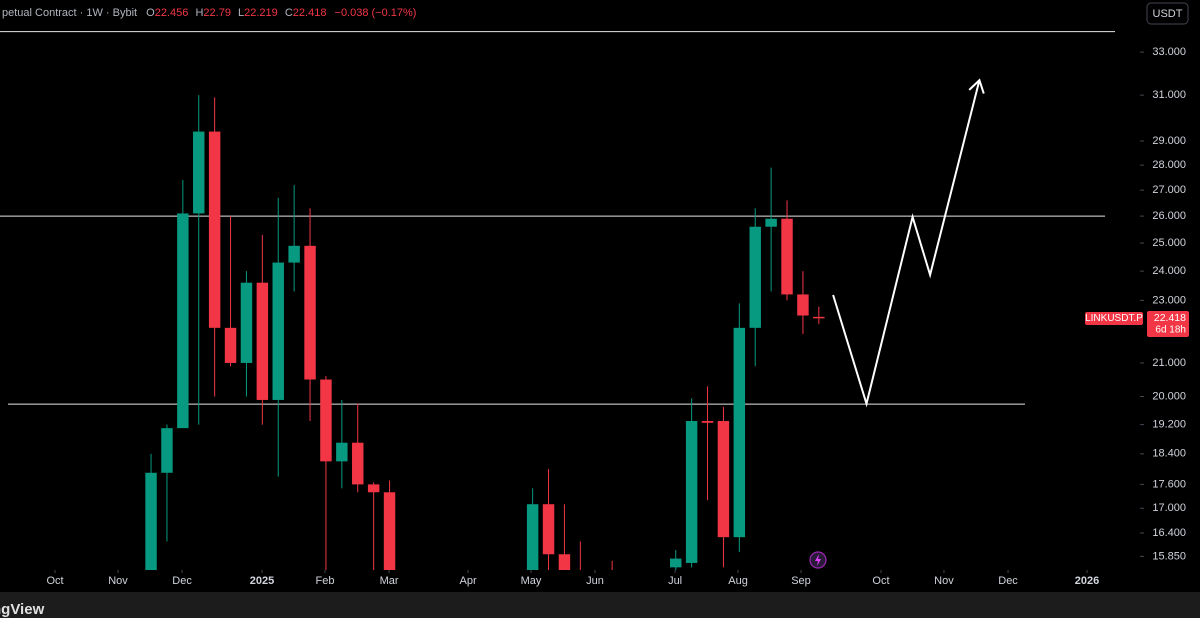 The image size is (1200, 618). I want to click on ohlc-value: 22.456, so click(172, 13).